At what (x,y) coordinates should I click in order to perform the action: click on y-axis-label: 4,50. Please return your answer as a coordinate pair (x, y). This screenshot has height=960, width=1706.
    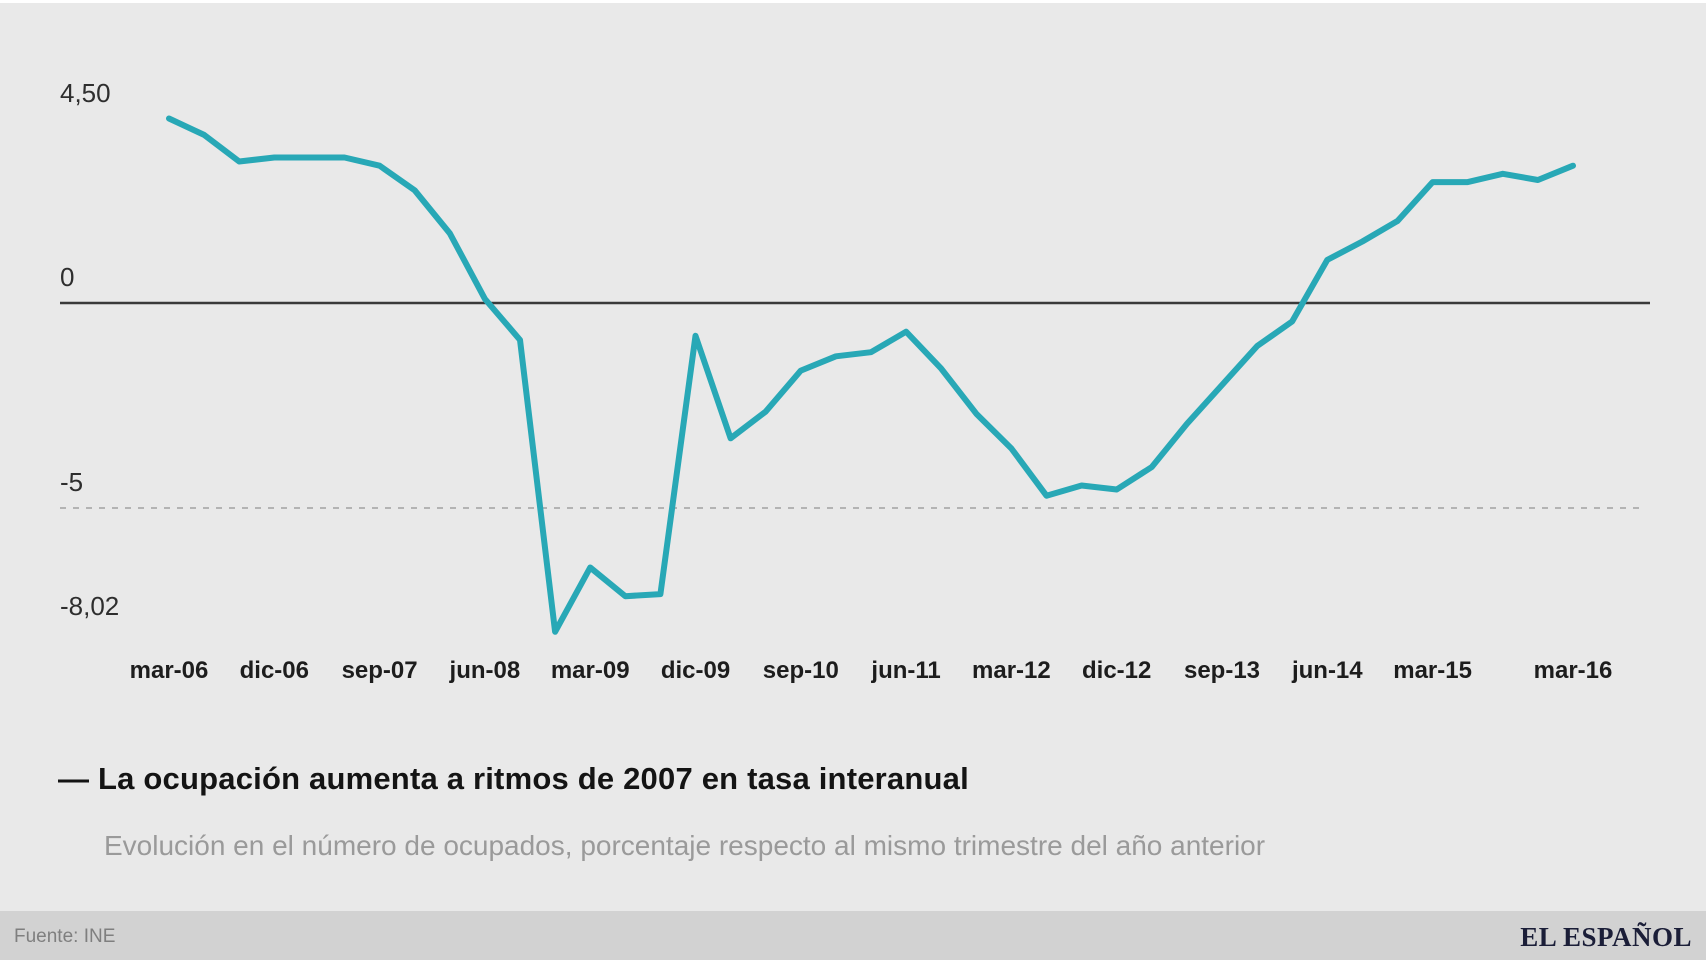
    Looking at the image, I should click on (85, 92).